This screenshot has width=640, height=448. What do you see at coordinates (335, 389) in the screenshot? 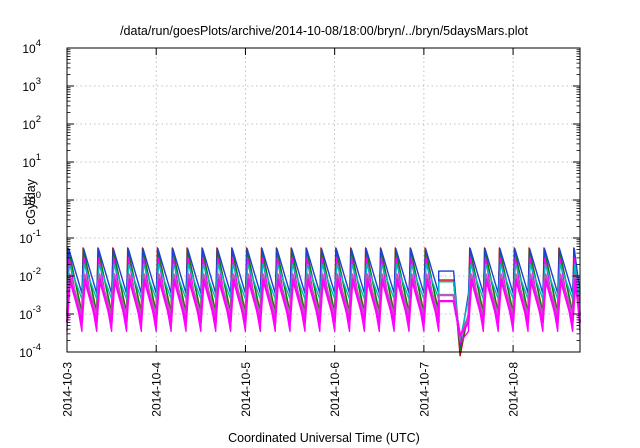
I see `x-tick-label: 2014-10-6` at bounding box center [335, 389].